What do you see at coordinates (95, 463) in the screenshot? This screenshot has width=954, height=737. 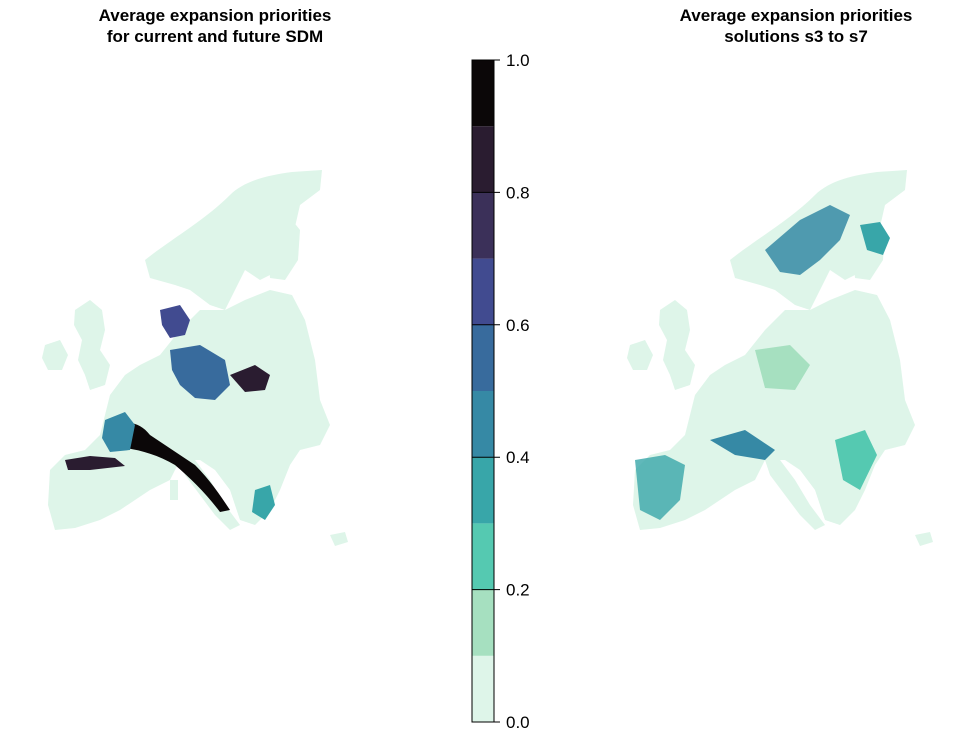 I see `pyrenees-hotspot` at bounding box center [95, 463].